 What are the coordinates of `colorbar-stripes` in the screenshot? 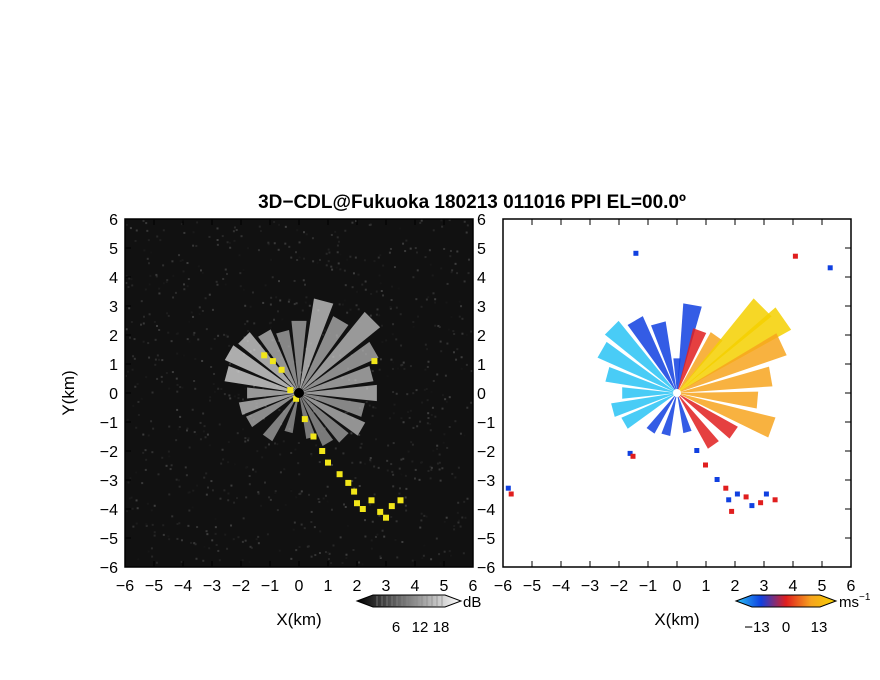 It's located at (409, 601).